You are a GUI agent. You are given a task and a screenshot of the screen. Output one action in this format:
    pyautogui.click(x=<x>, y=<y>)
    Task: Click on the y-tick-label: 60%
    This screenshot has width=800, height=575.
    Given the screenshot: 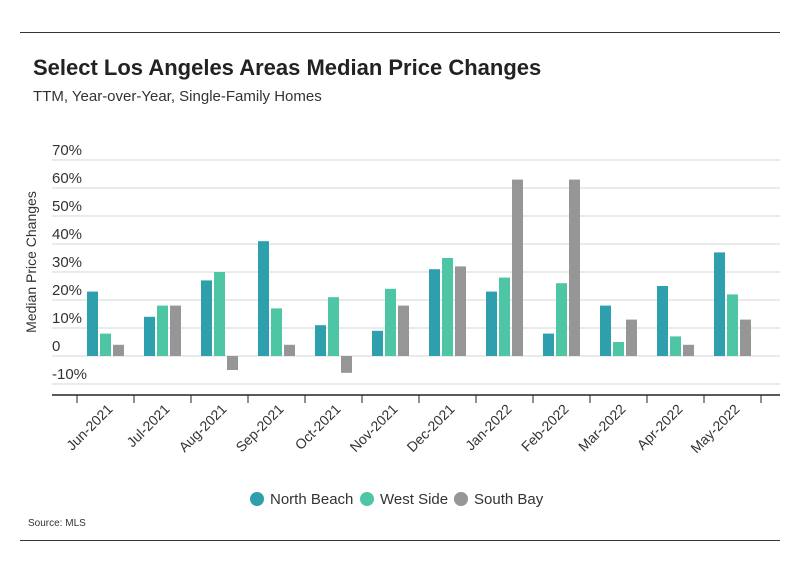 What is the action you would take?
    pyautogui.click(x=67, y=178)
    